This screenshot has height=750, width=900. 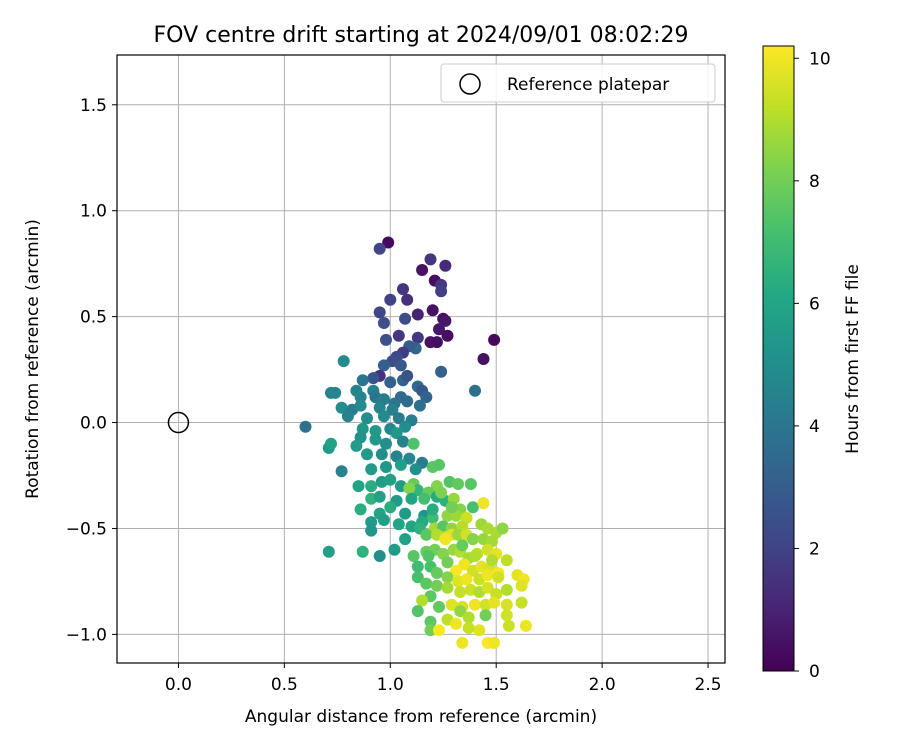 What do you see at coordinates (602, 685) in the screenshot?
I see `x-tick-label: 2.0` at bounding box center [602, 685].